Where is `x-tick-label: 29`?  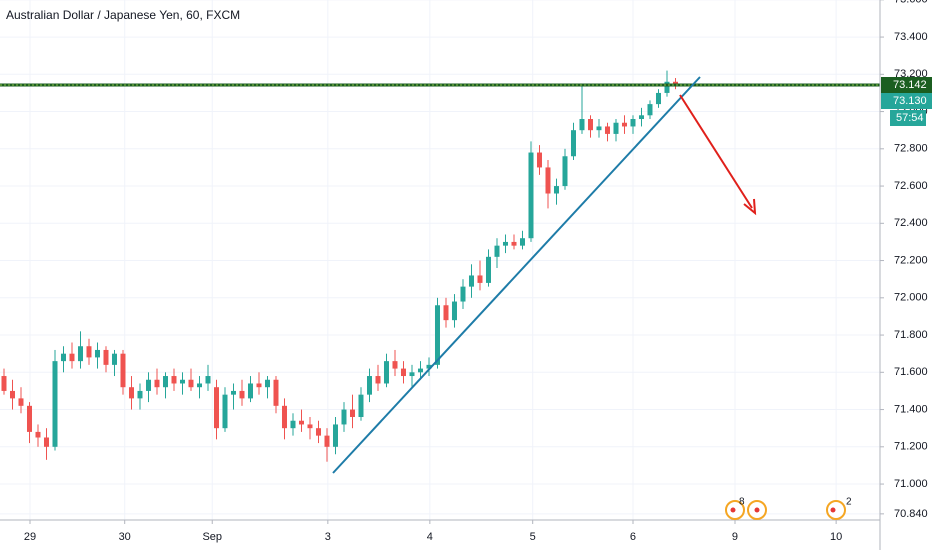 x-tick-label: 29 is located at coordinates (30, 537).